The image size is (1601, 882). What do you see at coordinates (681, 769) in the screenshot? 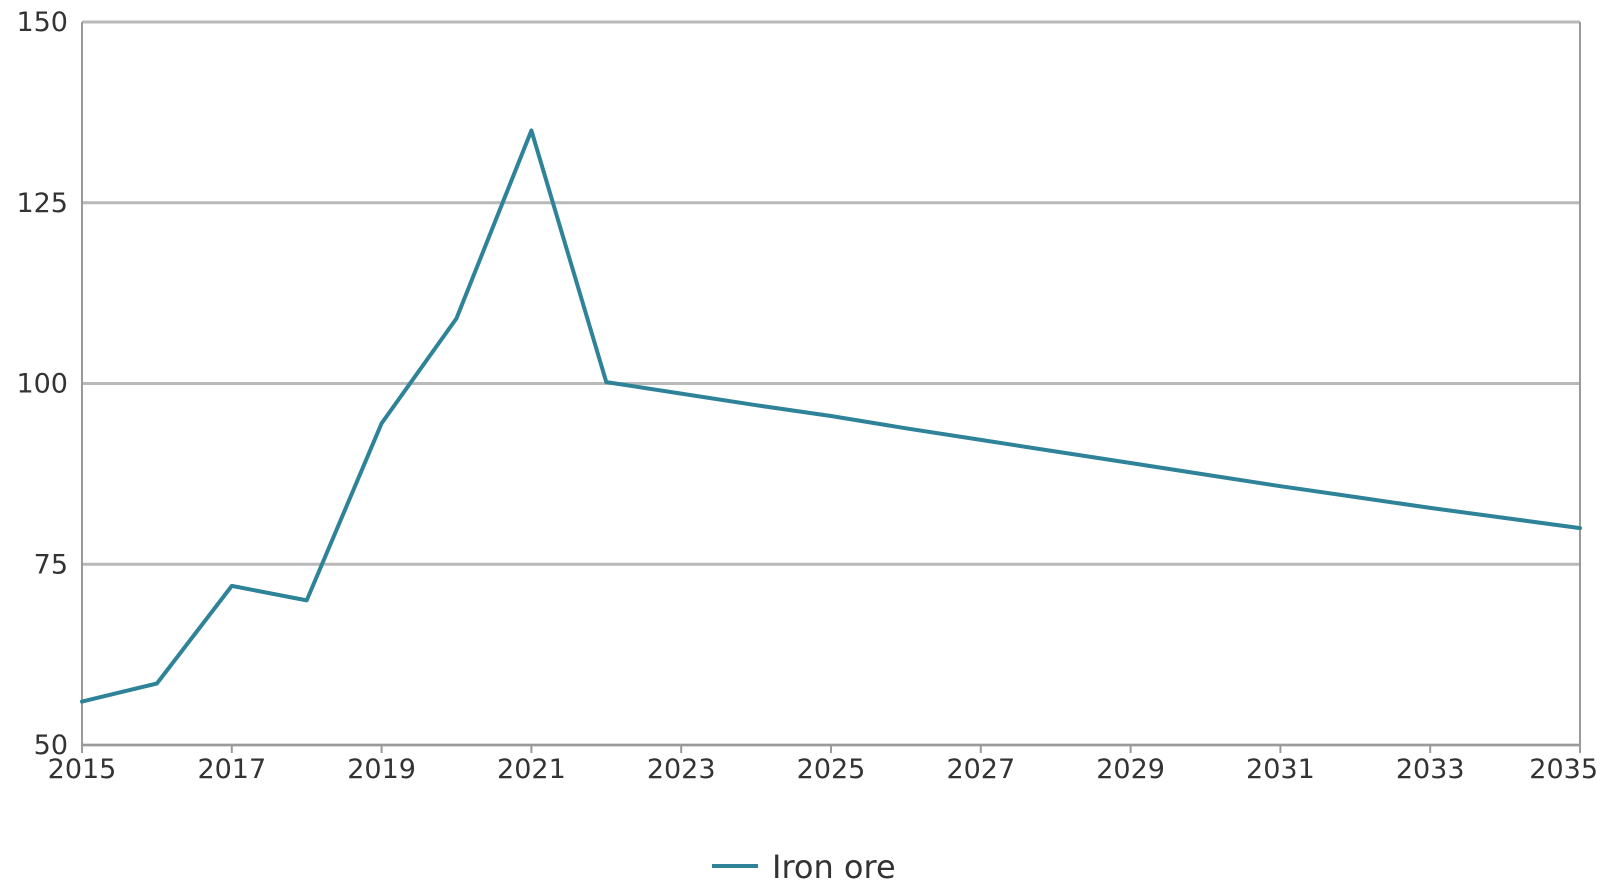
I see `x-tick-label: 2023` at bounding box center [681, 769].